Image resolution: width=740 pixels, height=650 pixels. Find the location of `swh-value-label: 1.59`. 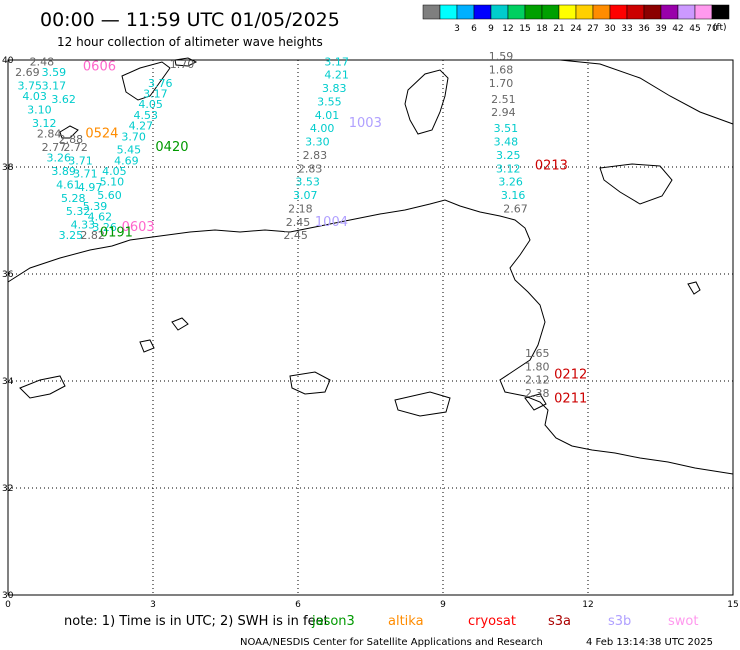

swh-value-label: 1.59 is located at coordinates (501, 56).